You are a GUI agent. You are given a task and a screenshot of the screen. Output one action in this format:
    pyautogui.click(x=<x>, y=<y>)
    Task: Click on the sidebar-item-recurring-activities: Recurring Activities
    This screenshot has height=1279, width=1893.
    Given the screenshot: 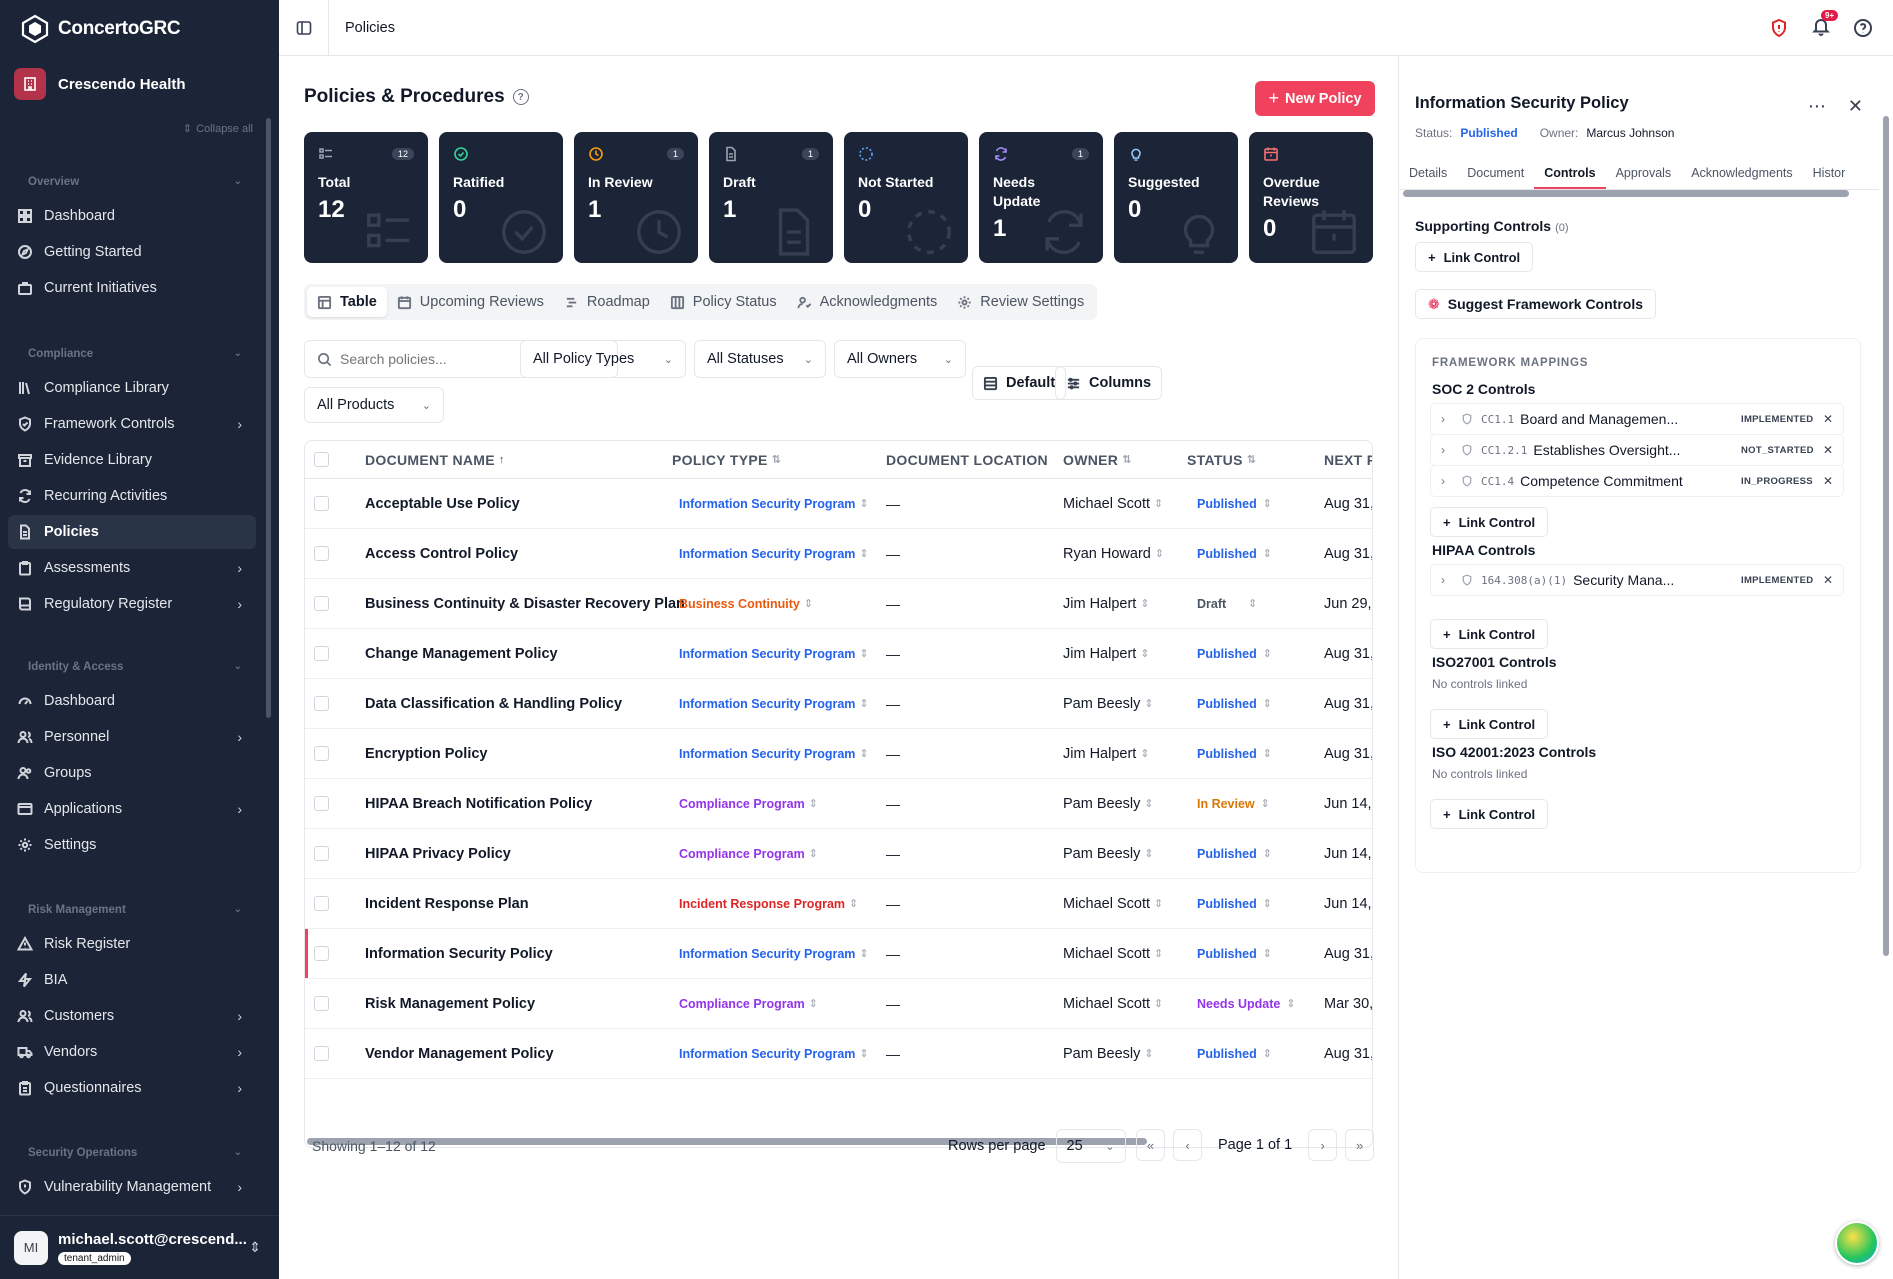 What is the action you would take?
    pyautogui.click(x=132, y=496)
    